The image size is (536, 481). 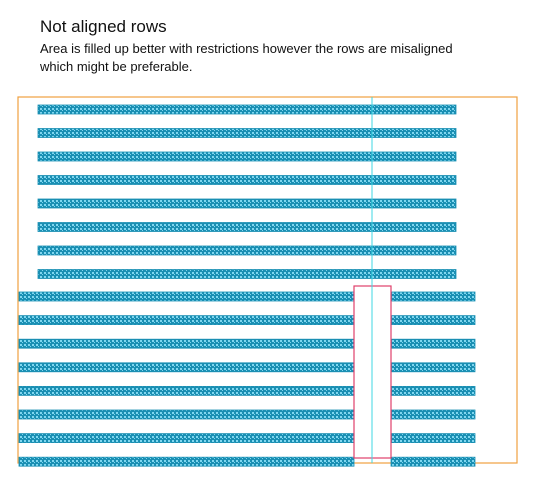 I want to click on description-line-2: which might be preferable., so click(x=116, y=66).